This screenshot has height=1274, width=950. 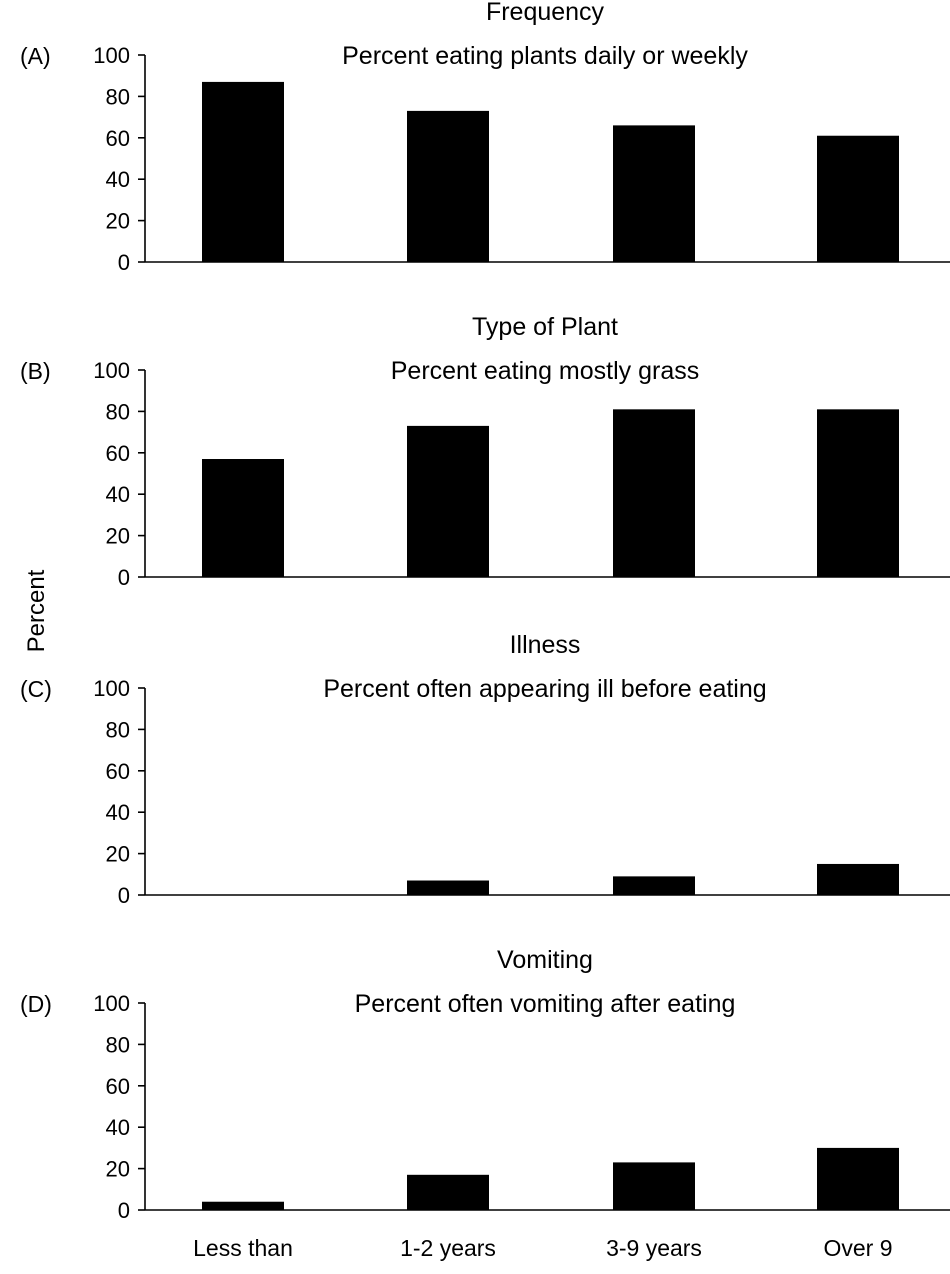 What do you see at coordinates (35, 371) in the screenshot?
I see `panel-label: (B)` at bounding box center [35, 371].